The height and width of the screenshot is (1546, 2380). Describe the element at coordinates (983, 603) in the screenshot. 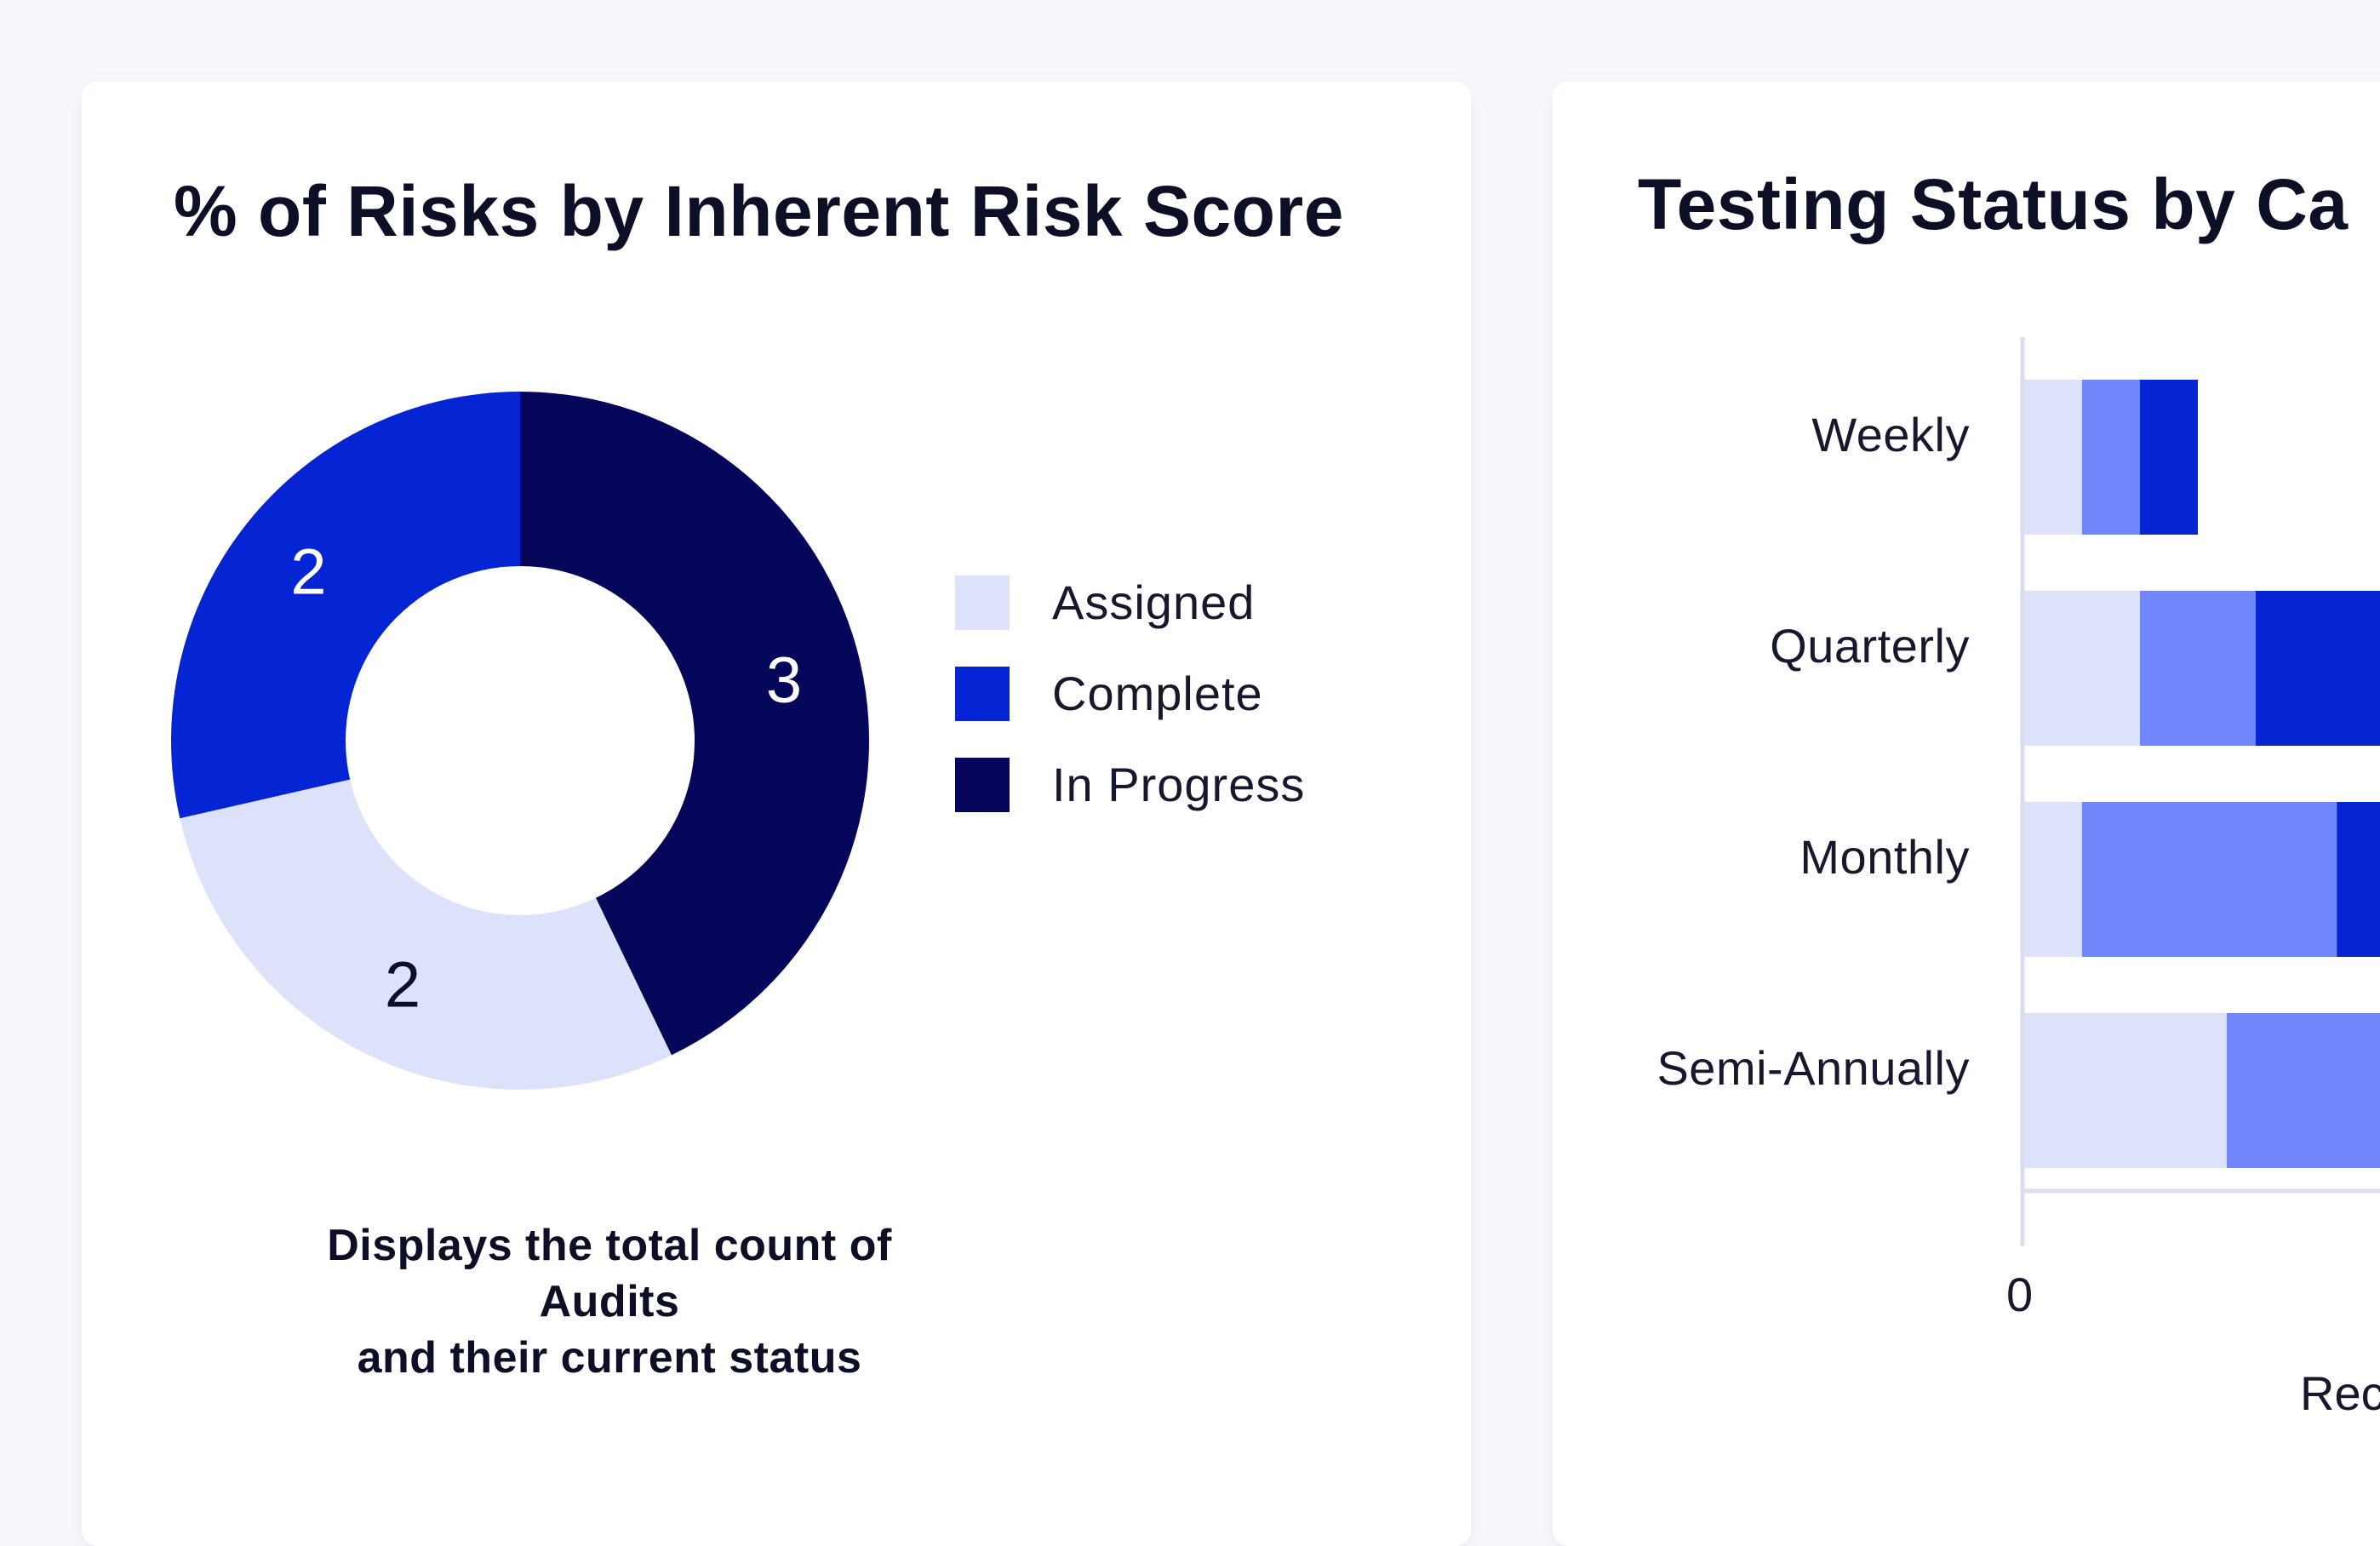

I see `legend-swatch-assigned` at that location.